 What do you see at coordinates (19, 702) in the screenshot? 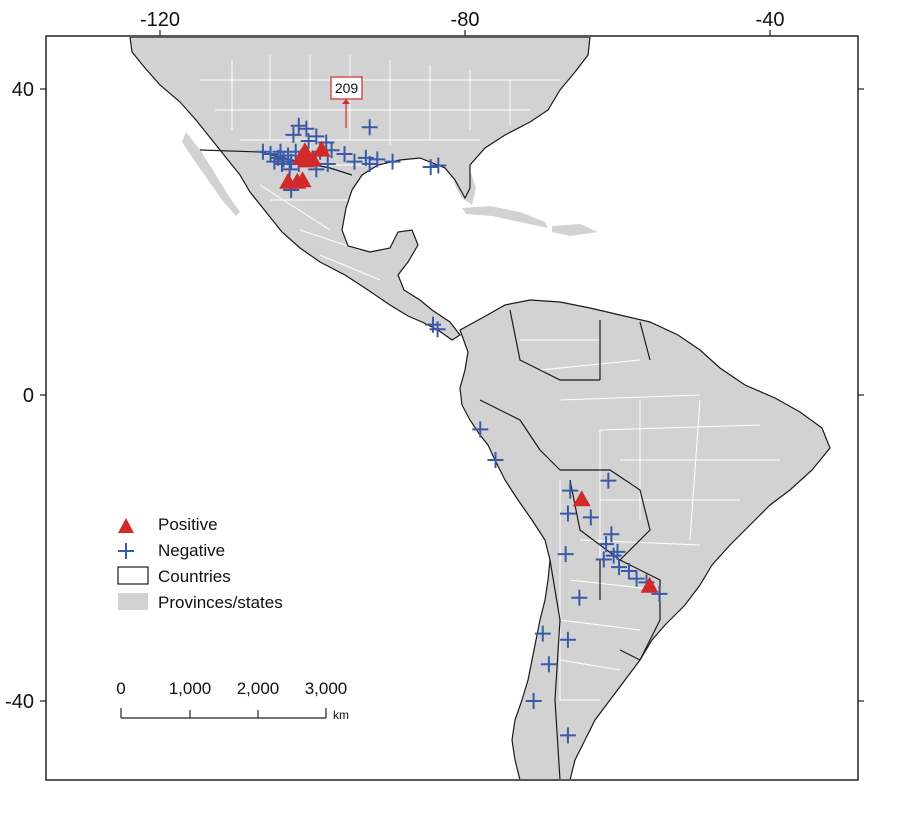
I see `y-tick-label-south: -40` at bounding box center [19, 702].